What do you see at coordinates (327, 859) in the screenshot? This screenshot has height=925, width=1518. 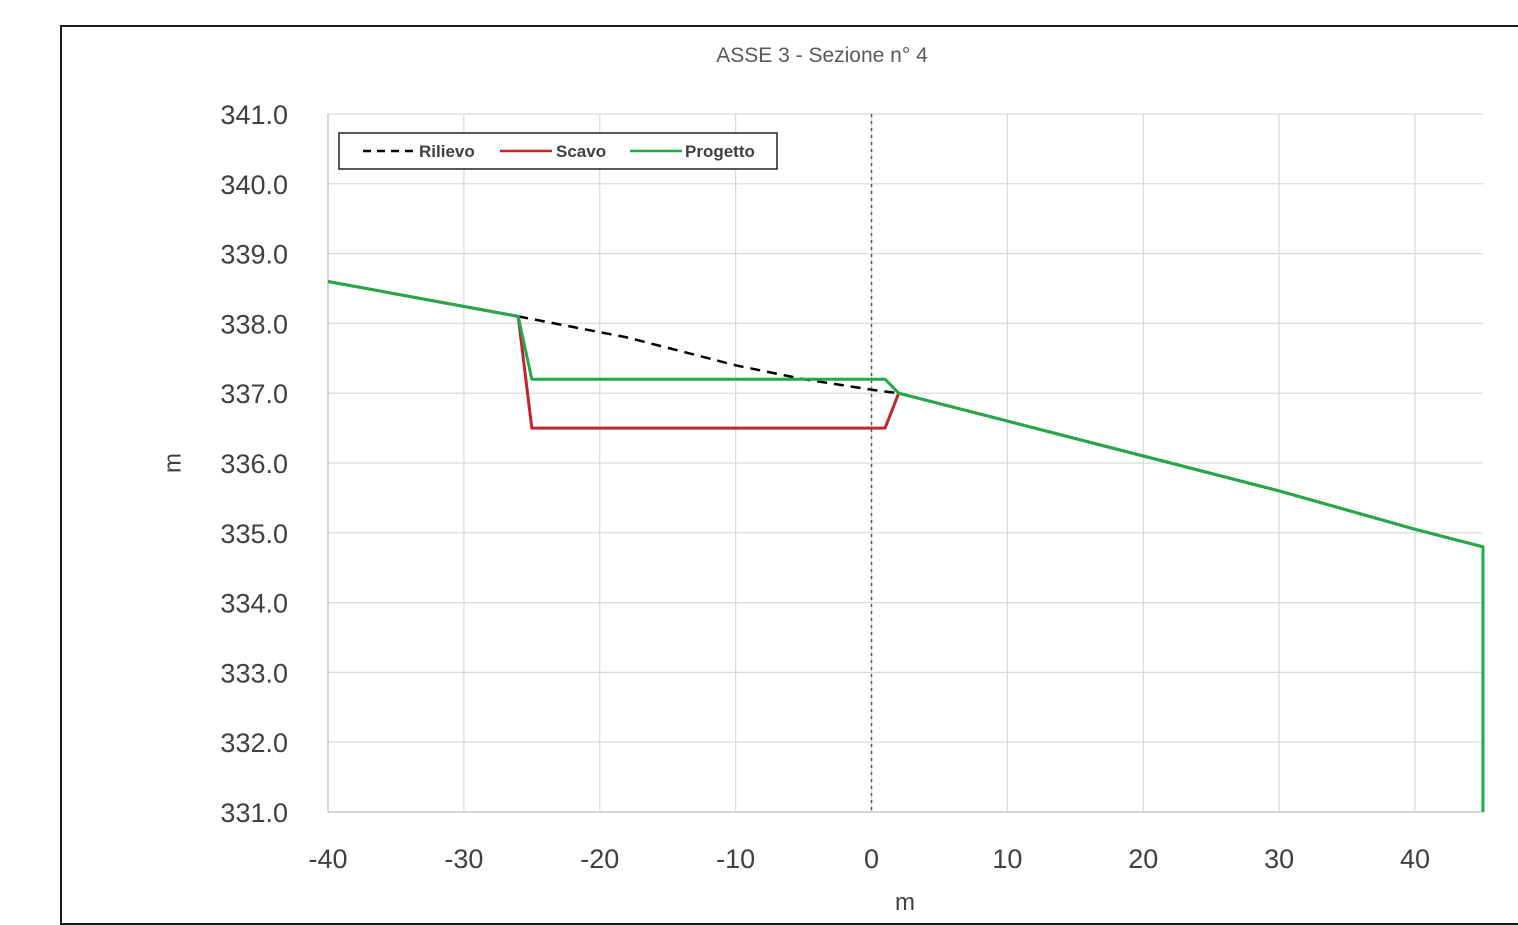 I see `x-tick-label: -40` at bounding box center [327, 859].